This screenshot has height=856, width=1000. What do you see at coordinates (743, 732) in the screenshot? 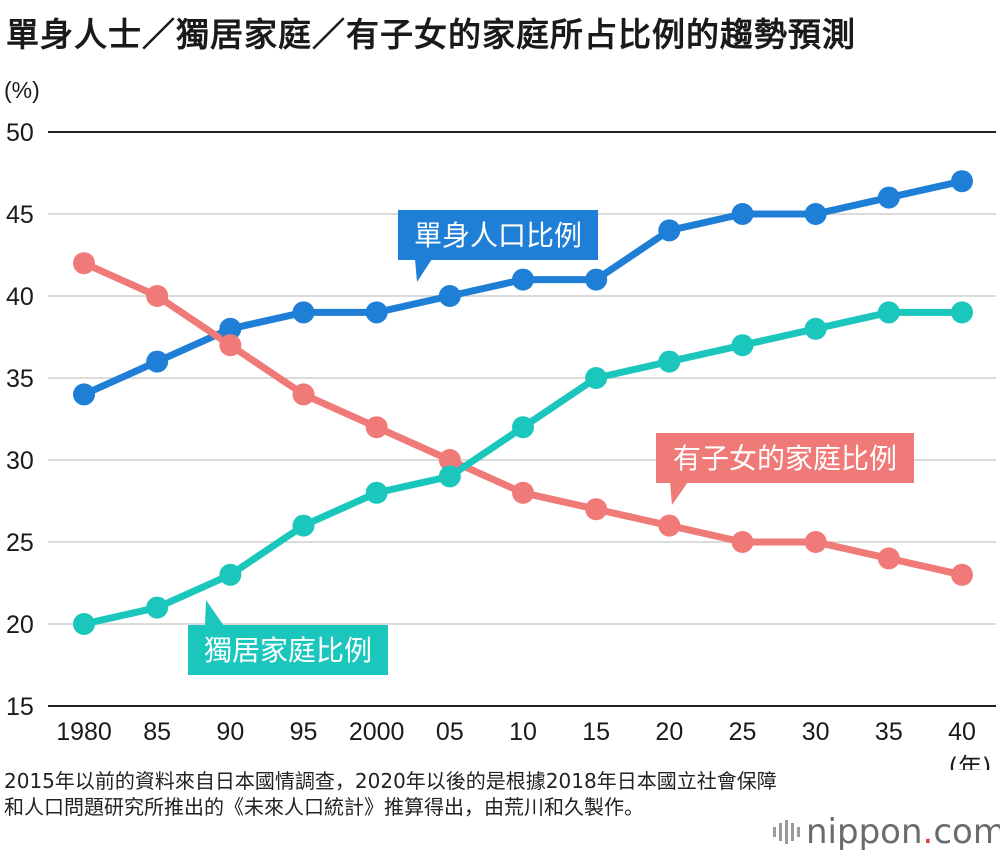
I see `x-tick-label: 25` at bounding box center [743, 732].